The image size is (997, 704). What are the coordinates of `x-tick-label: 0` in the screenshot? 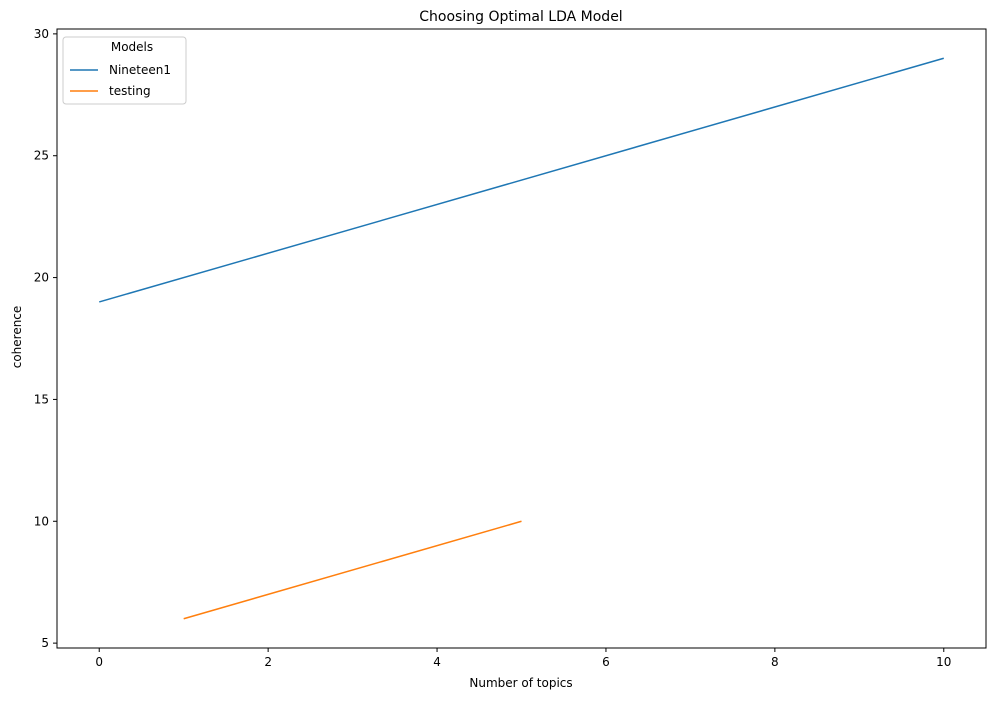 It's located at (99, 662).